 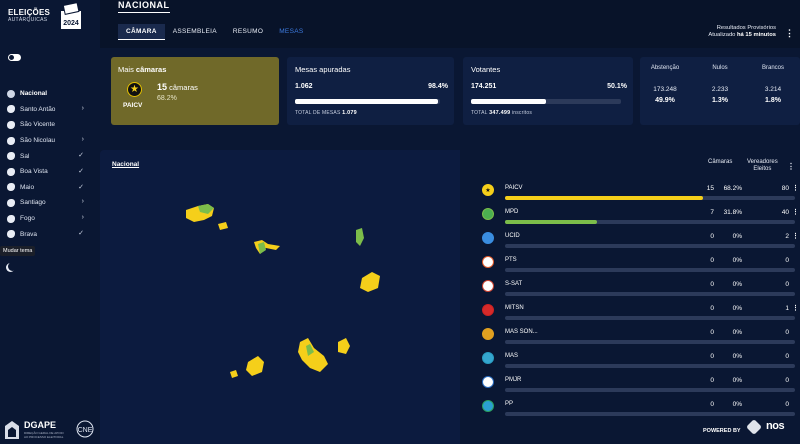 What do you see at coordinates (12, 266) in the screenshot?
I see `moon-icon` at bounding box center [12, 266].